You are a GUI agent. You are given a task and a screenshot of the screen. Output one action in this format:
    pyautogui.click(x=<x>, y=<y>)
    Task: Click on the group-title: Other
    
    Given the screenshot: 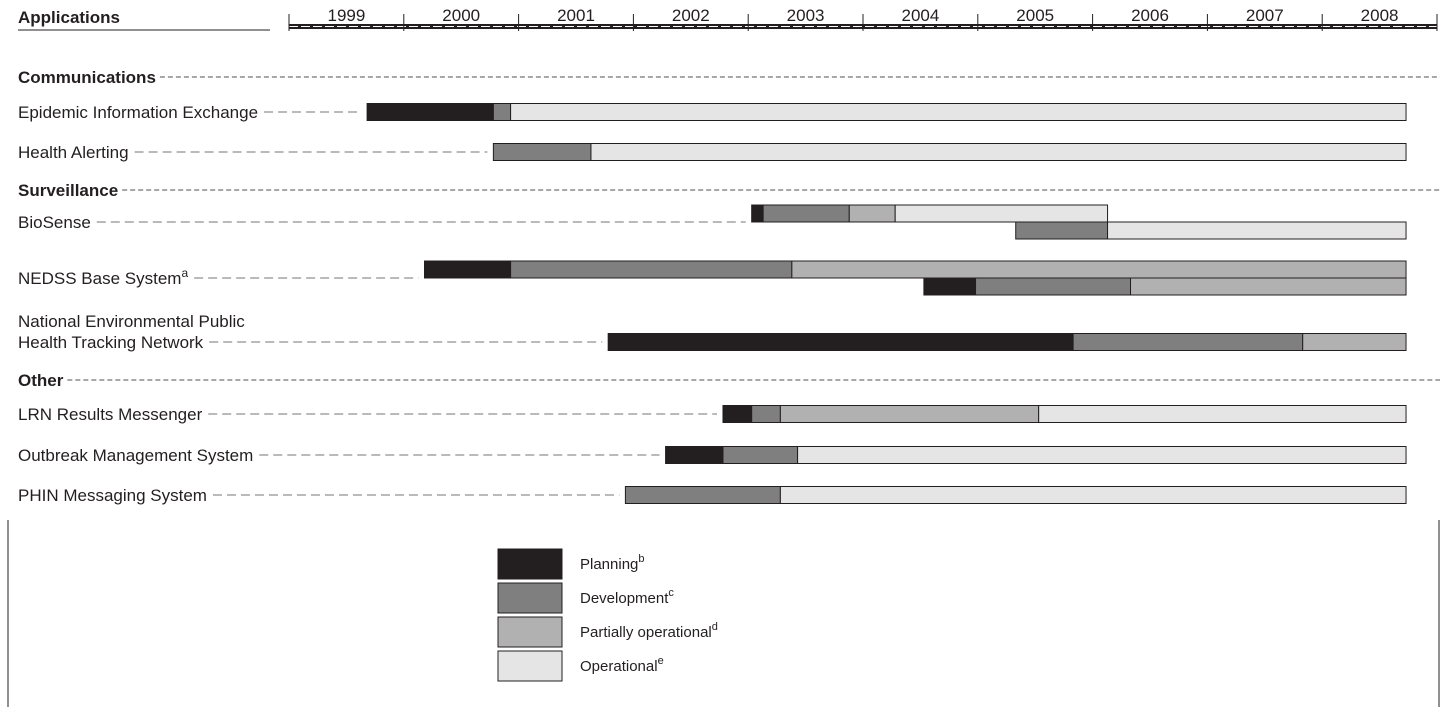 What is the action you would take?
    pyautogui.click(x=41, y=380)
    